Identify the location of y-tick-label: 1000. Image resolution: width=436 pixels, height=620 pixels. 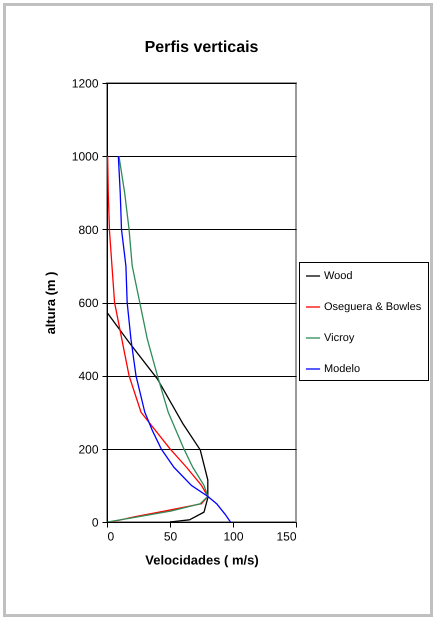
(85, 157).